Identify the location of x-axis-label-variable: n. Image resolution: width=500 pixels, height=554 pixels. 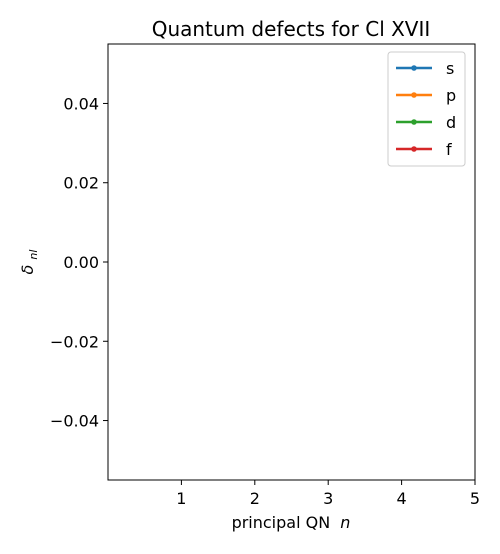
(345, 522).